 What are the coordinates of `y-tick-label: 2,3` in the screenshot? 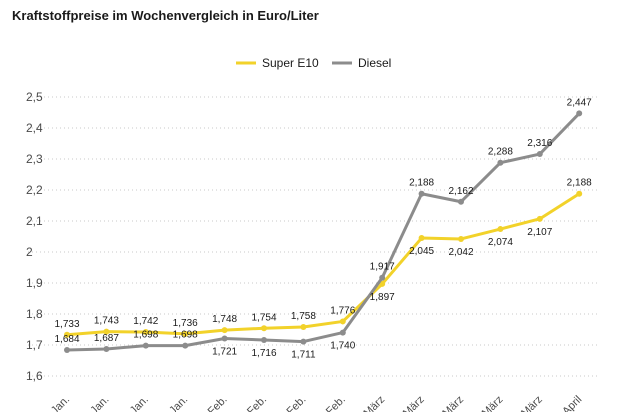 It's located at (34, 159).